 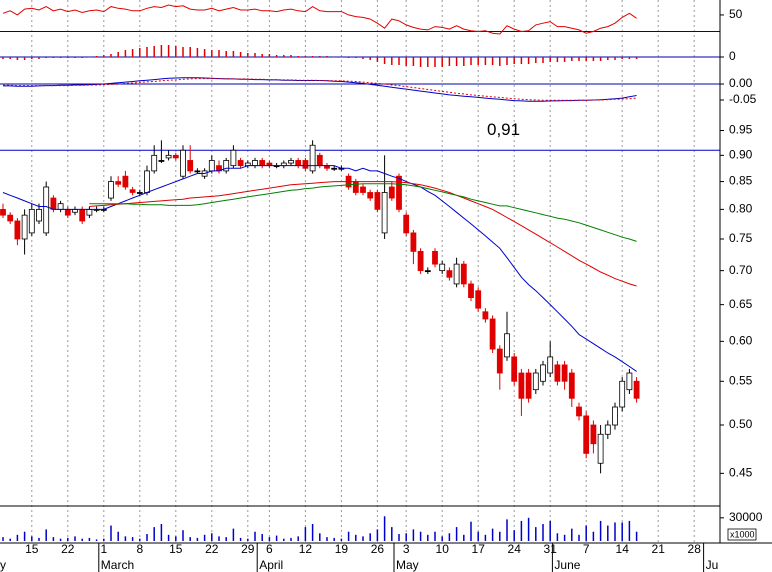 I want to click on x-tick-label: 1, so click(x=103, y=549).